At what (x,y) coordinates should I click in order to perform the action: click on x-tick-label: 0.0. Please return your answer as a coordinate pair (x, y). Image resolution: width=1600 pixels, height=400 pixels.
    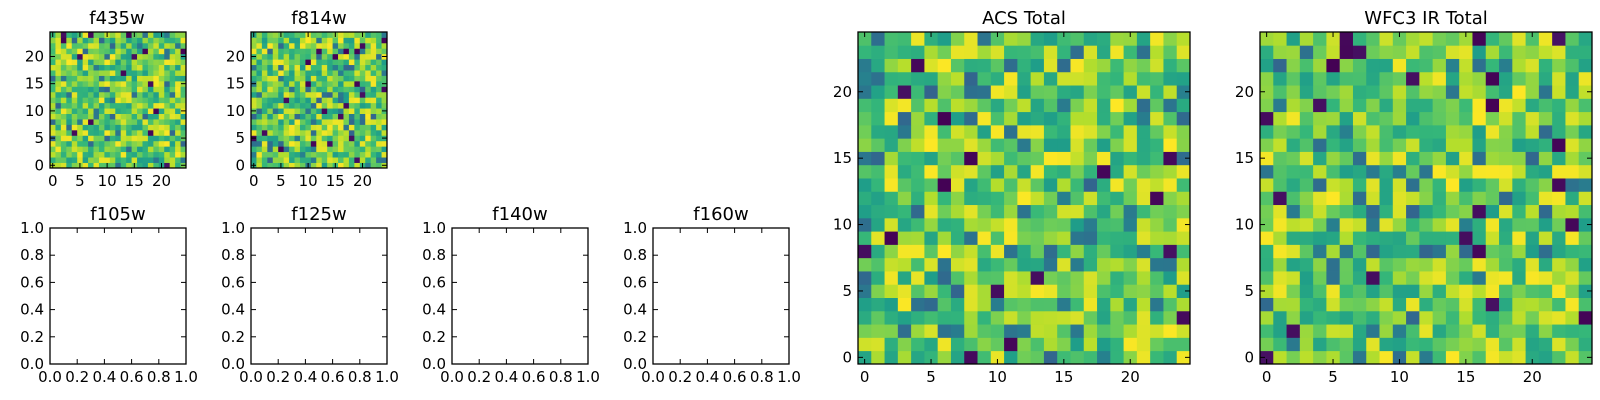
    Looking at the image, I should click on (50, 377).